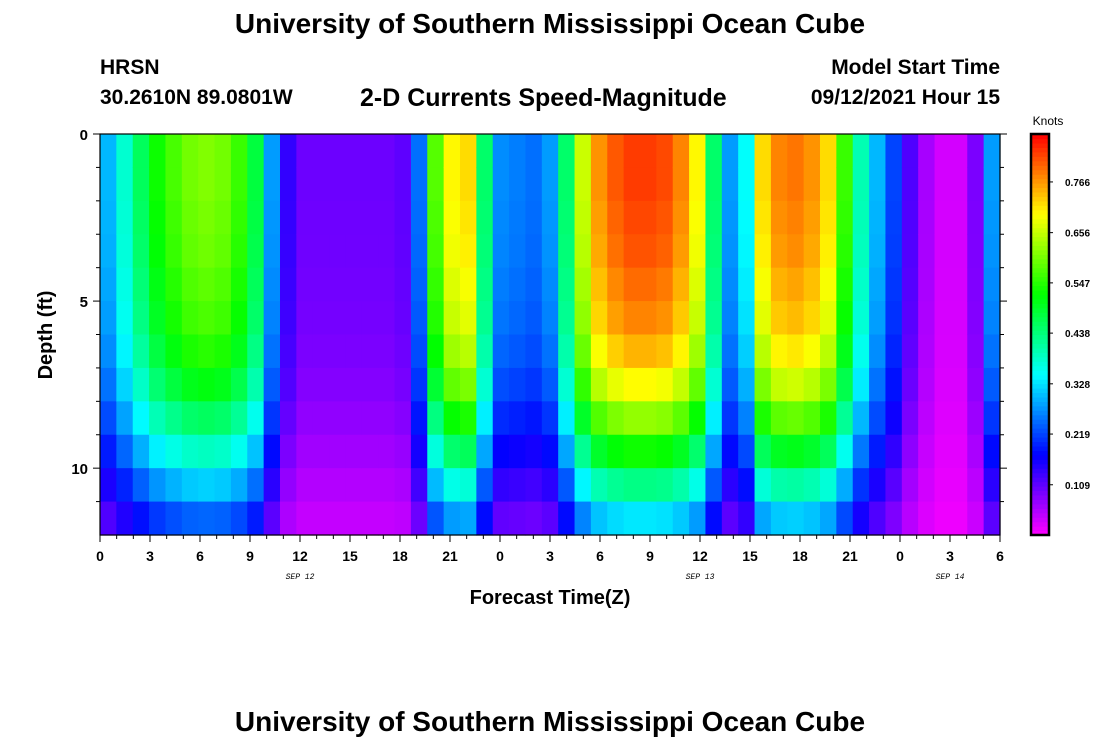 The width and height of the screenshot is (1100, 750). Describe the element at coordinates (600, 556) in the screenshot. I see `x-tick-label: 6` at that location.